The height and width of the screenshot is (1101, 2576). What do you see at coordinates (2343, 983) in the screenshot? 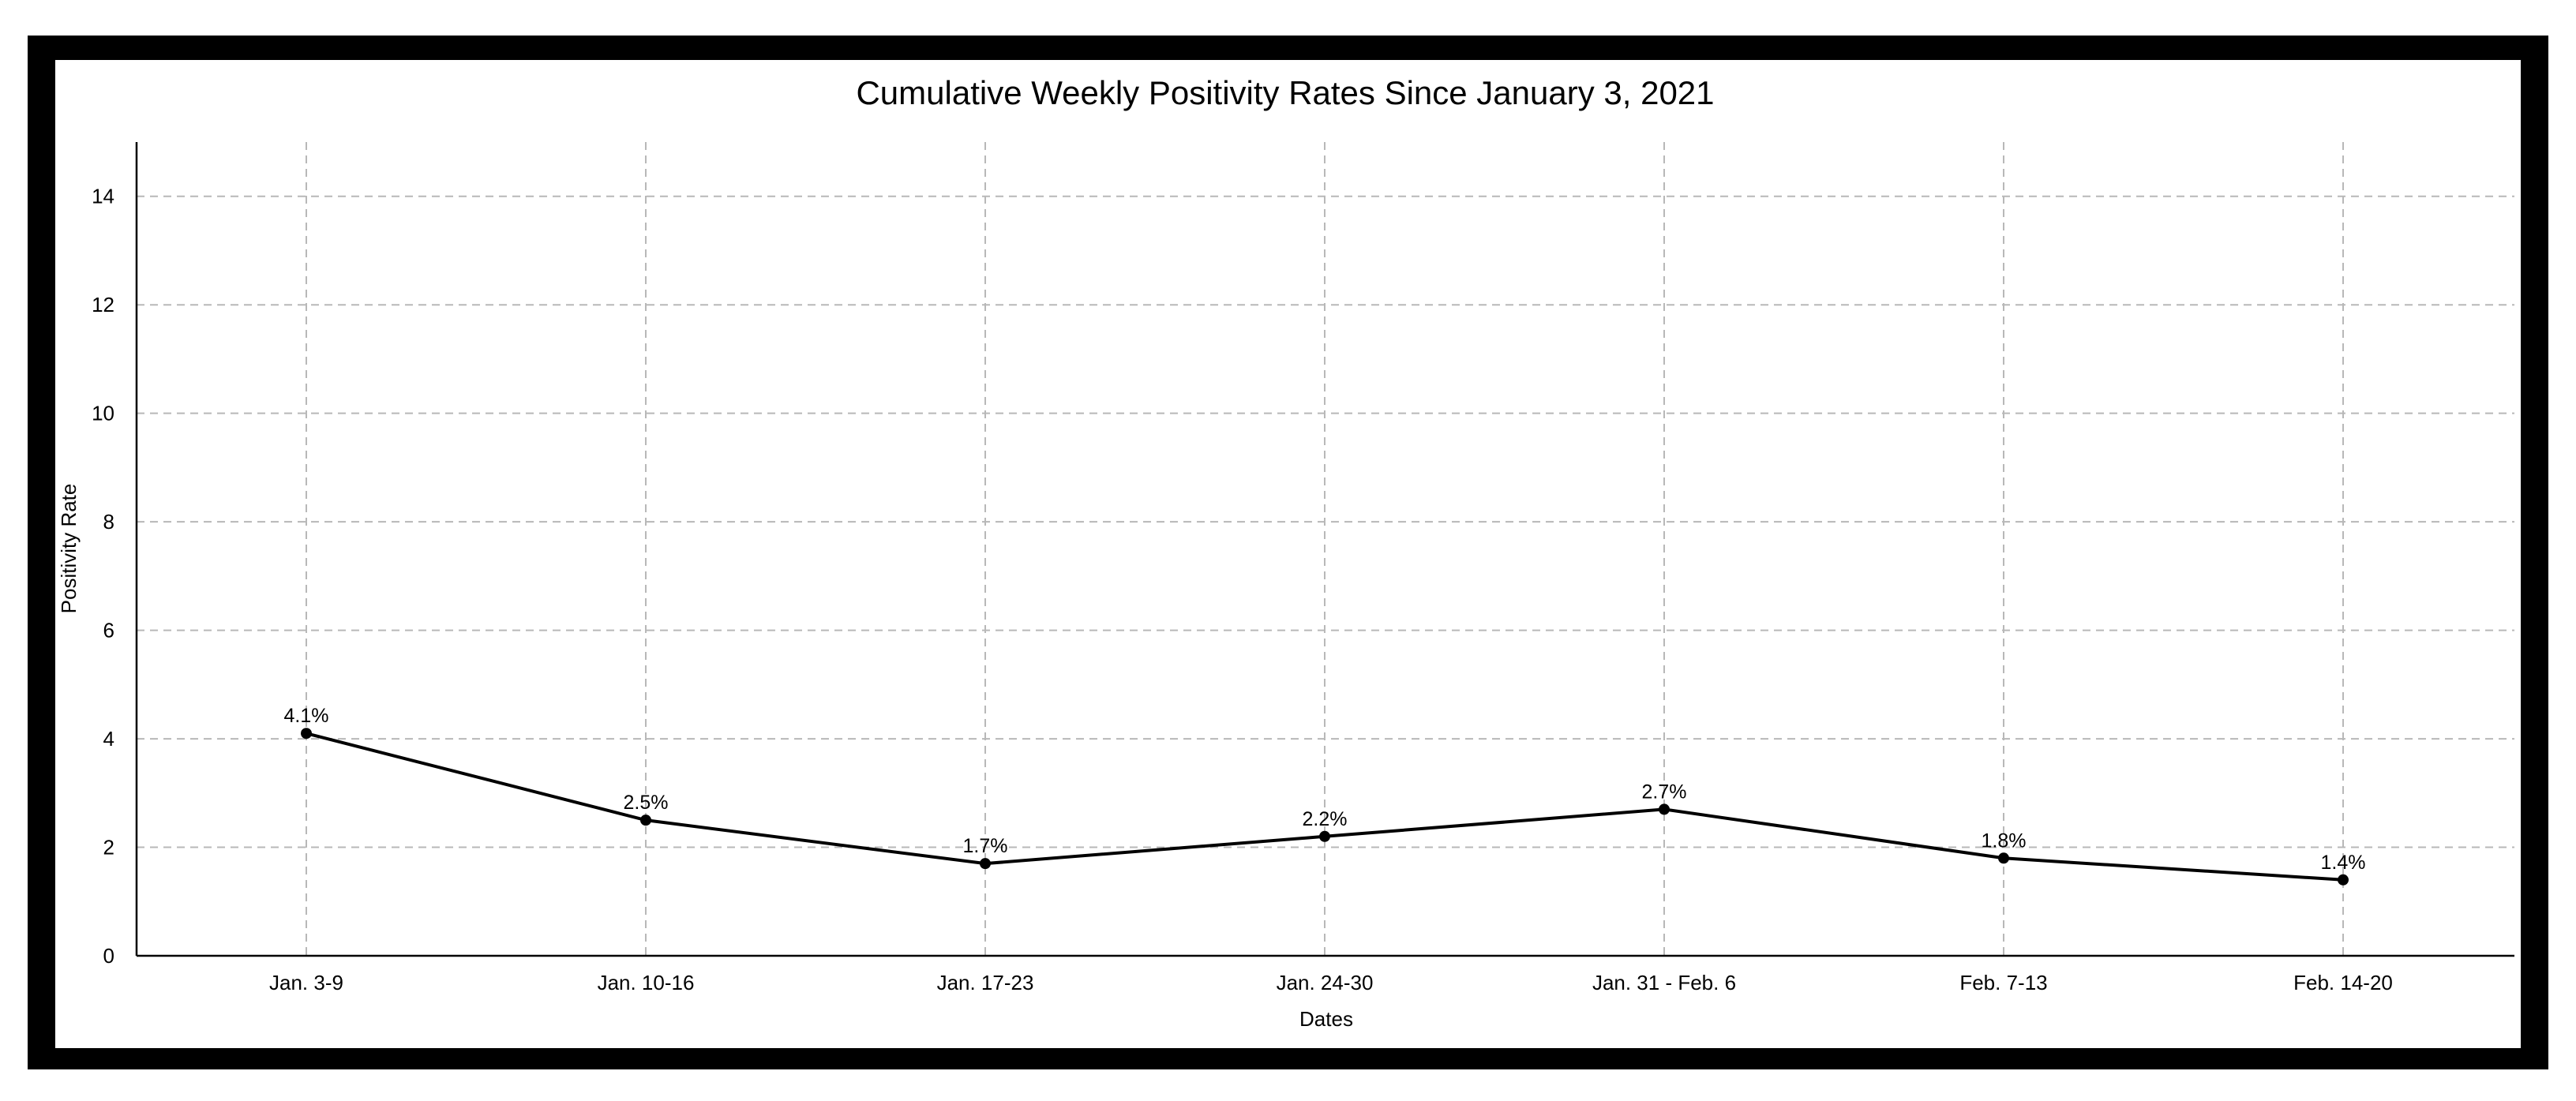
I see `x-tick-label: Feb. 14-20` at bounding box center [2343, 983].